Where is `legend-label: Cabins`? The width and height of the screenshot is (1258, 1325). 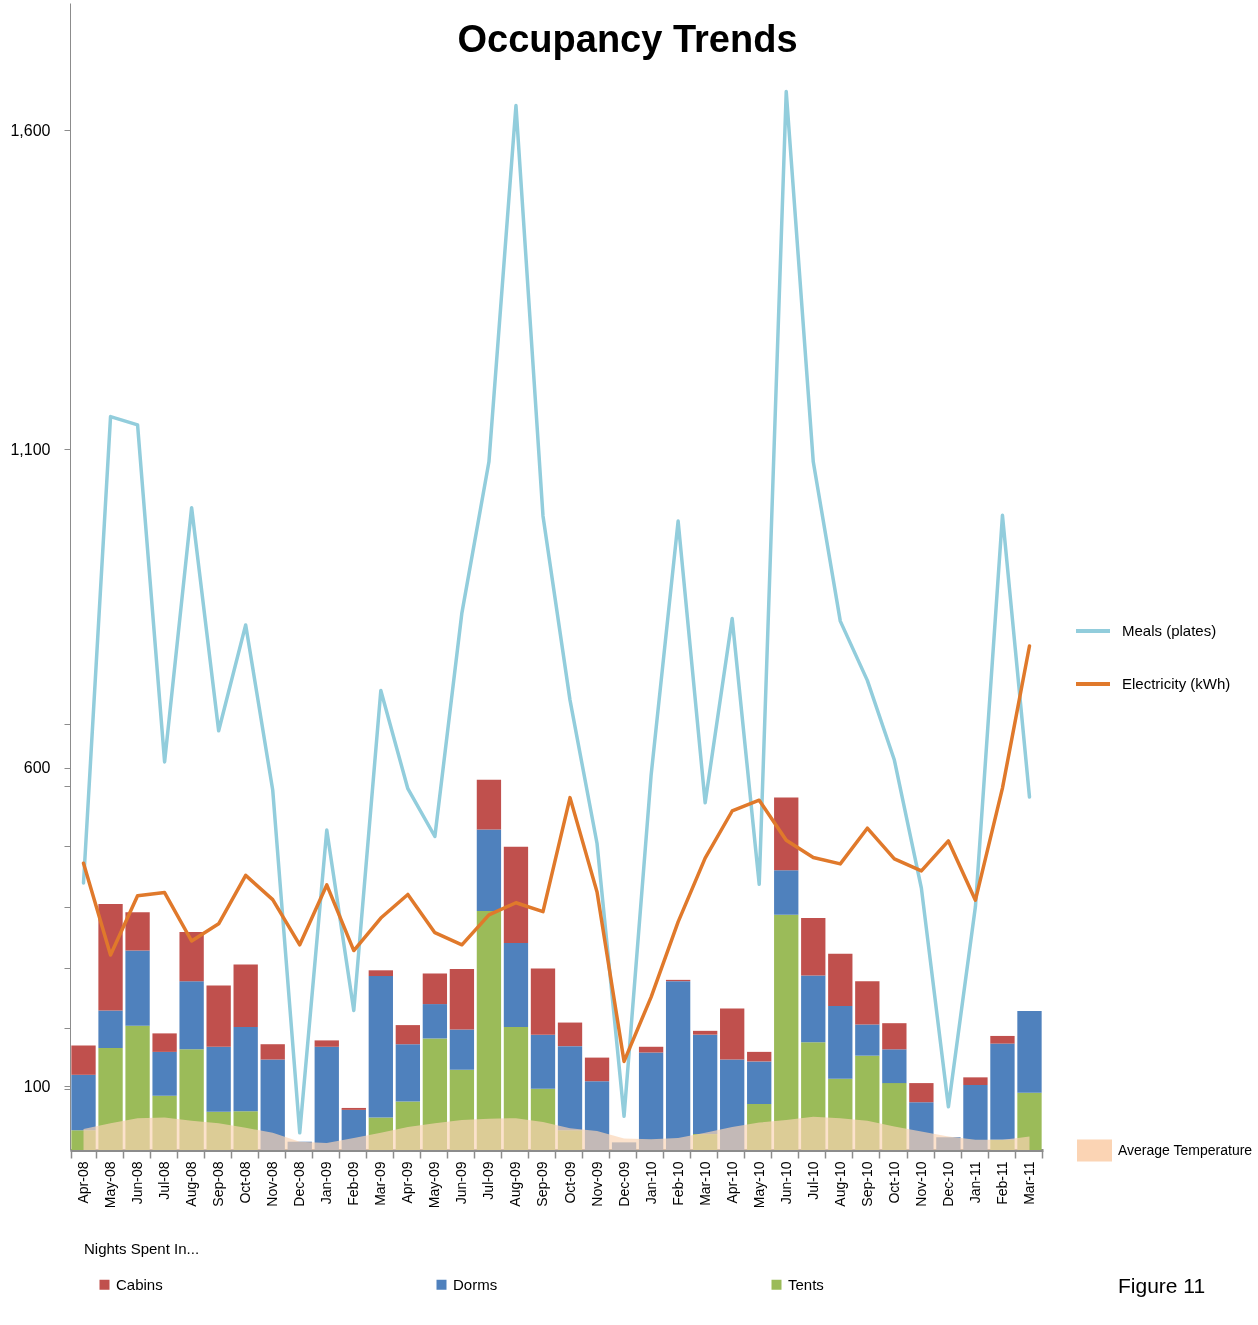
legend-label: Cabins is located at coordinates (139, 1284).